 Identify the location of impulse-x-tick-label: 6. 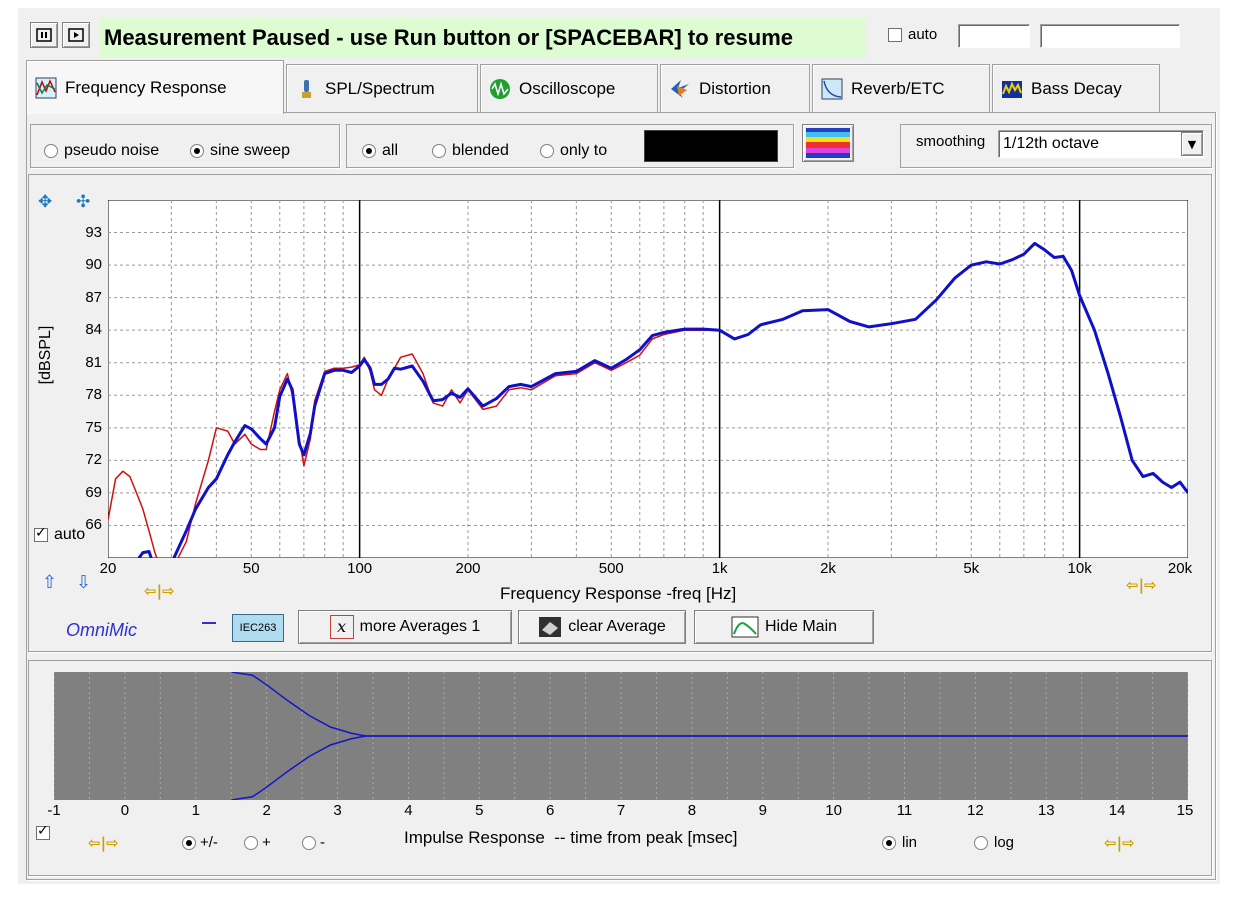
(550, 810).